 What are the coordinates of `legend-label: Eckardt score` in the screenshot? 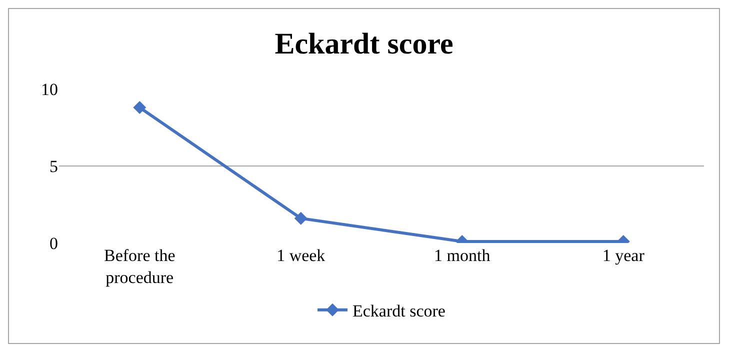 It's located at (399, 310).